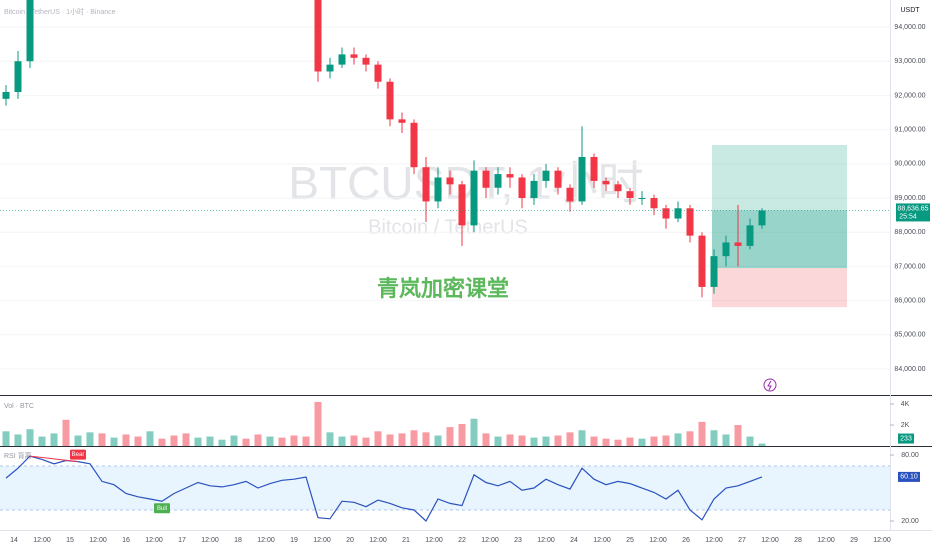 The width and height of the screenshot is (932, 550). What do you see at coordinates (909, 27) in the screenshot?
I see `y-tick-label: 94,000.00` at bounding box center [909, 27].